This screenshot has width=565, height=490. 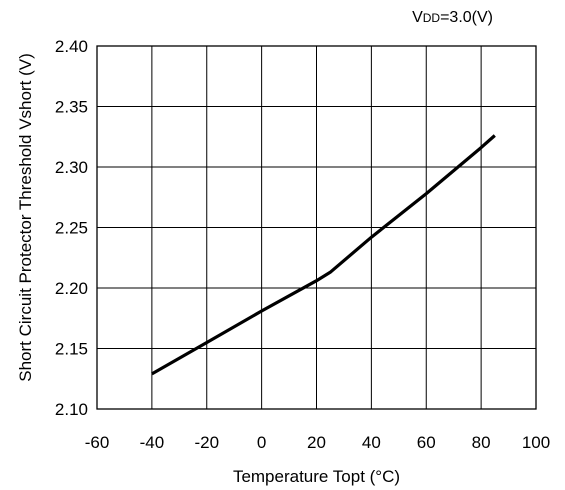 I want to click on x-tick-label: 60, so click(x=426, y=442).